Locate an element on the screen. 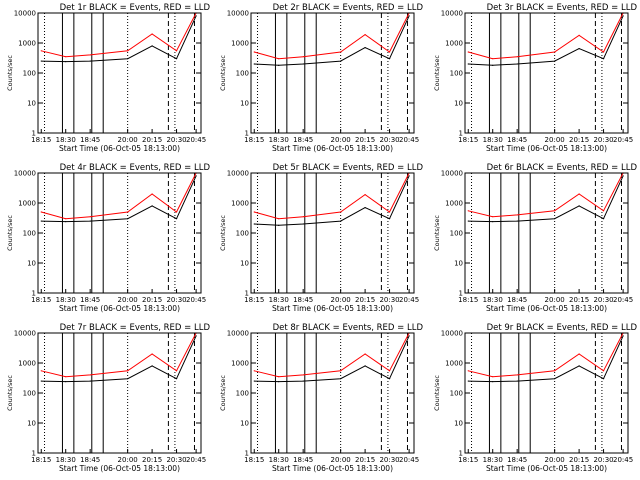  y-tick-label: 1000 is located at coordinates (27, 204).